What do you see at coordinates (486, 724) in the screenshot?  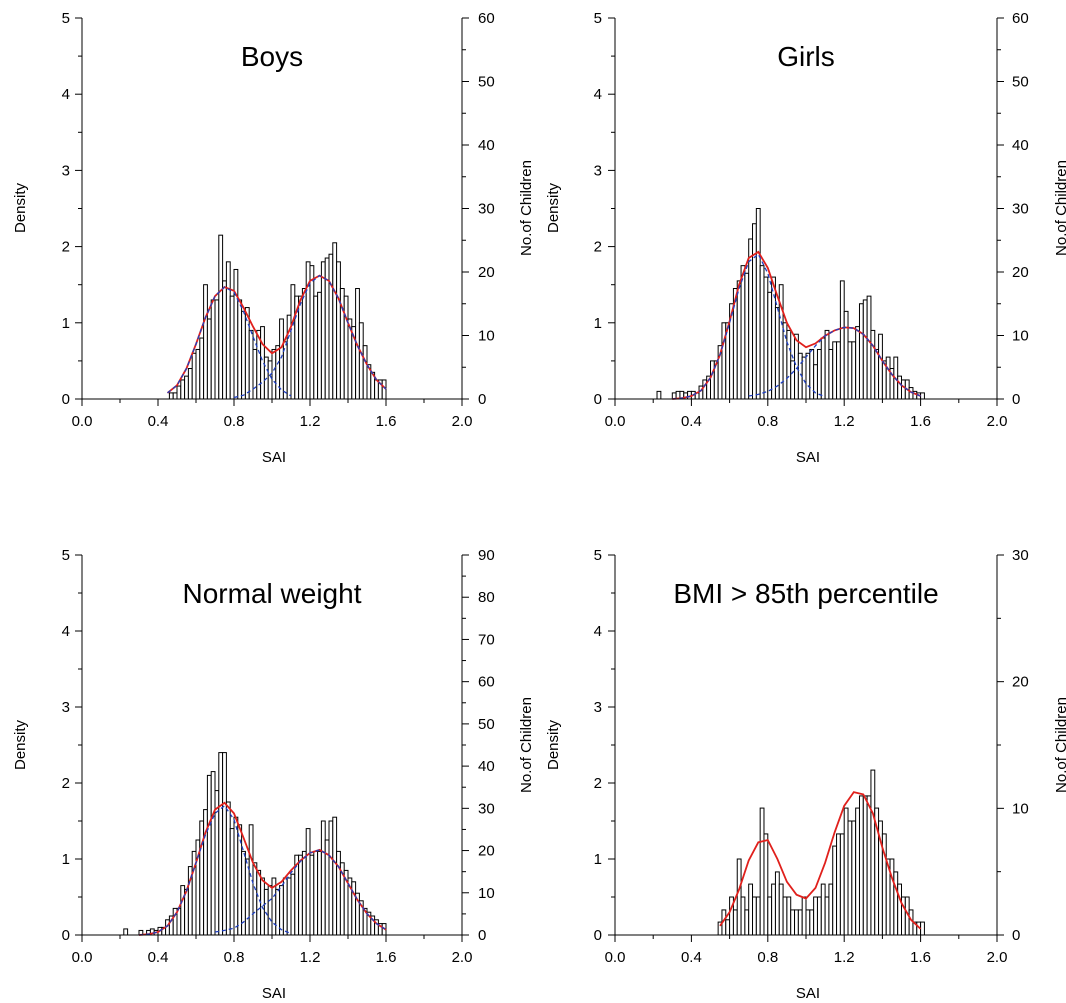 I see `y2-tick-label: 50` at bounding box center [486, 724].